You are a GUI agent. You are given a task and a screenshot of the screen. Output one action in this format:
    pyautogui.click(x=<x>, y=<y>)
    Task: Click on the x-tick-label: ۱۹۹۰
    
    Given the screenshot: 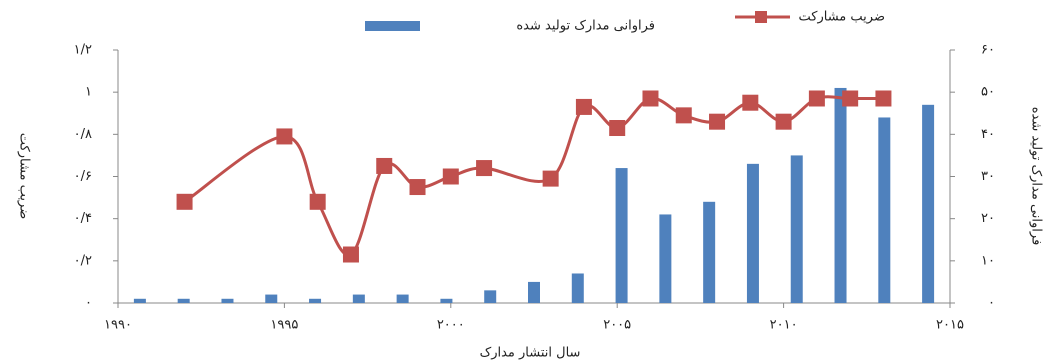 What is the action you would take?
    pyautogui.click(x=118, y=325)
    